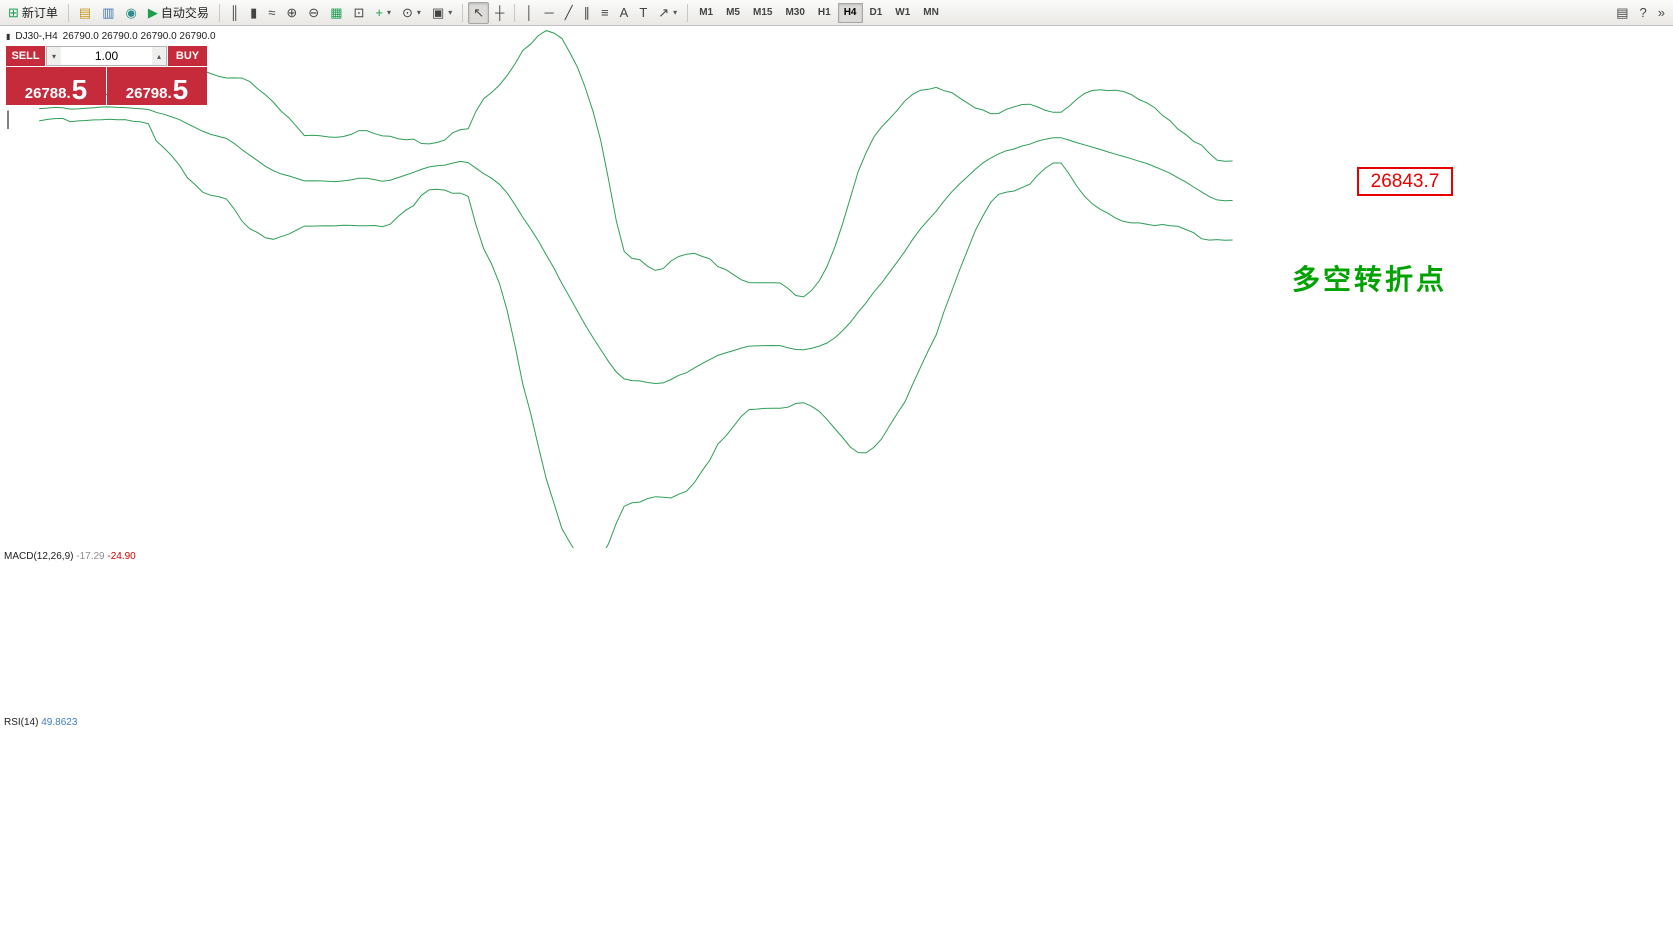  I want to click on turning-point-note: 多空转折点, so click(1370, 279).